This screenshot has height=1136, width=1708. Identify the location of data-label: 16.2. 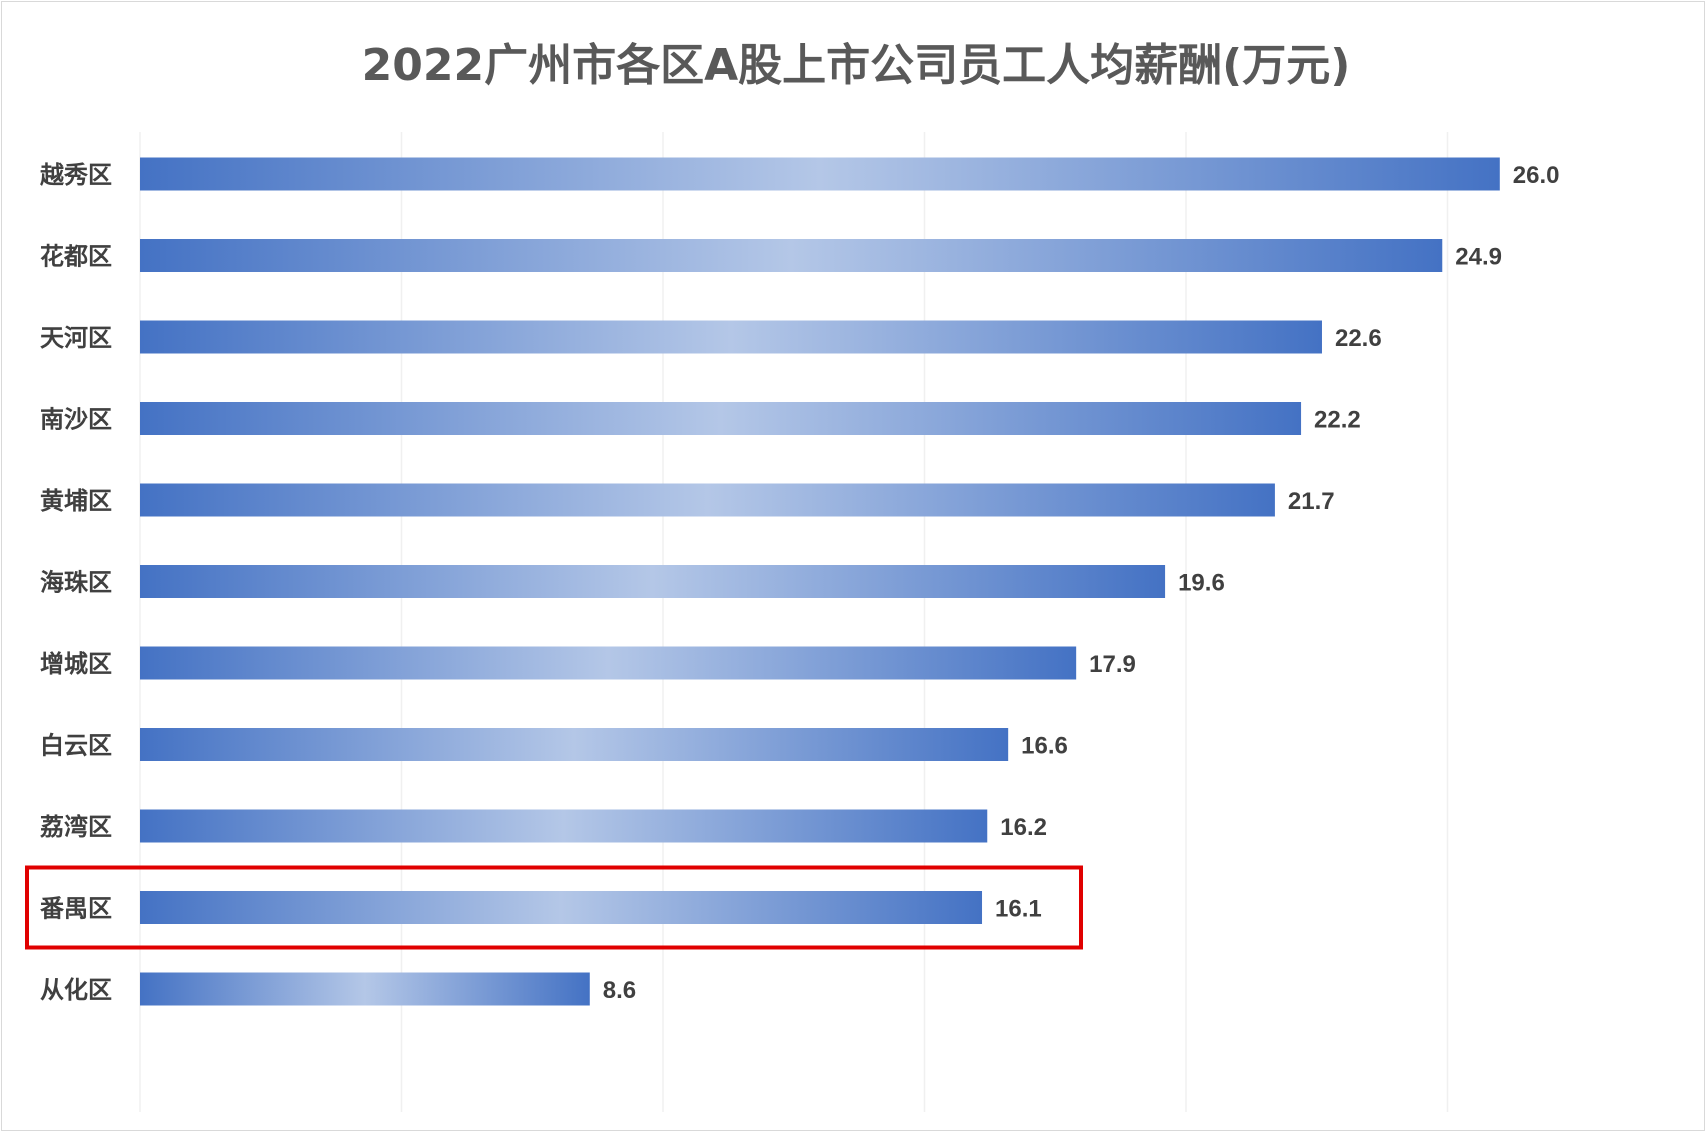
(1023, 827).